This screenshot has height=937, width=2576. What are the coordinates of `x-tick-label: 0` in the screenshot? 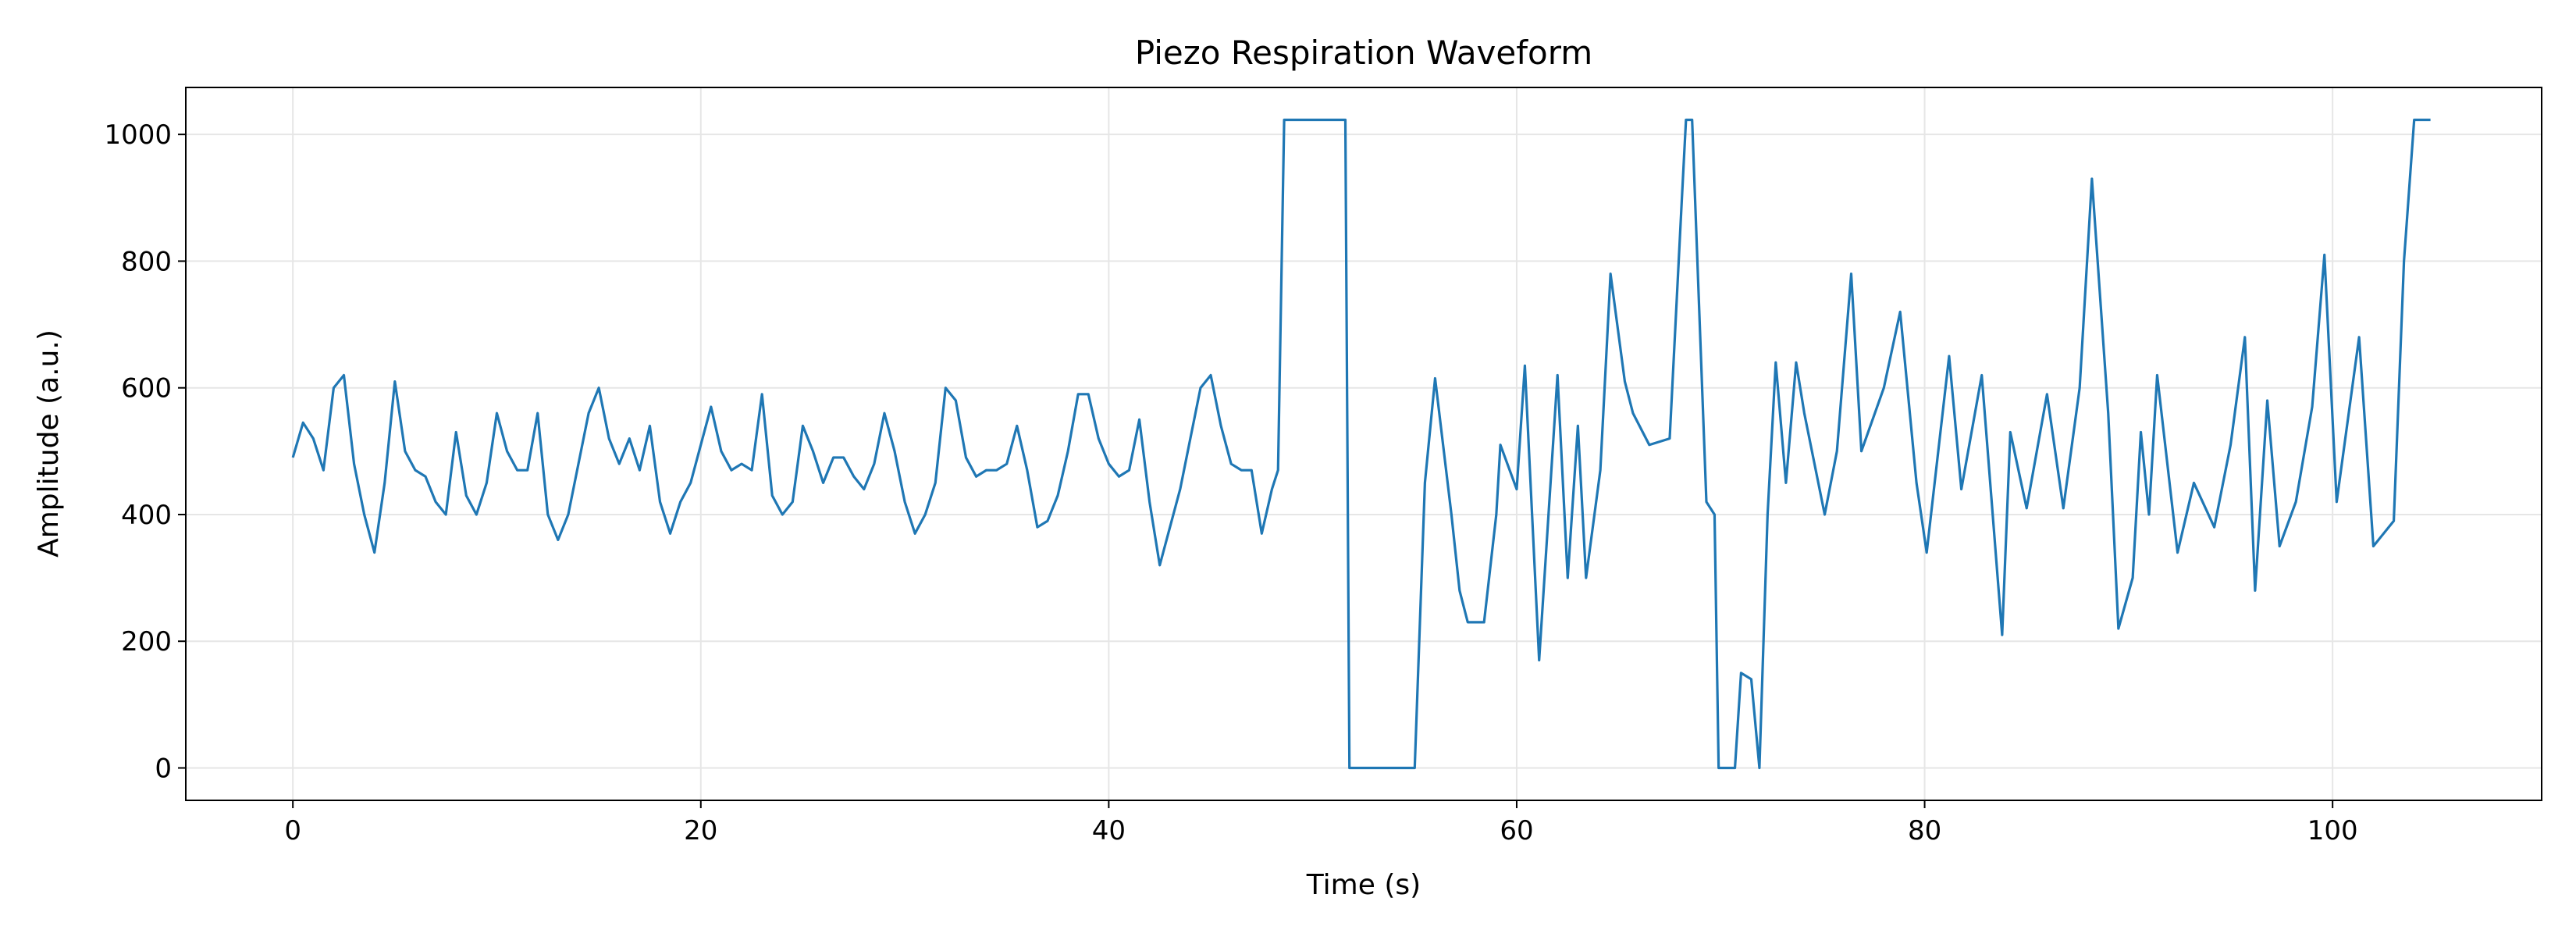 It's located at (292, 830).